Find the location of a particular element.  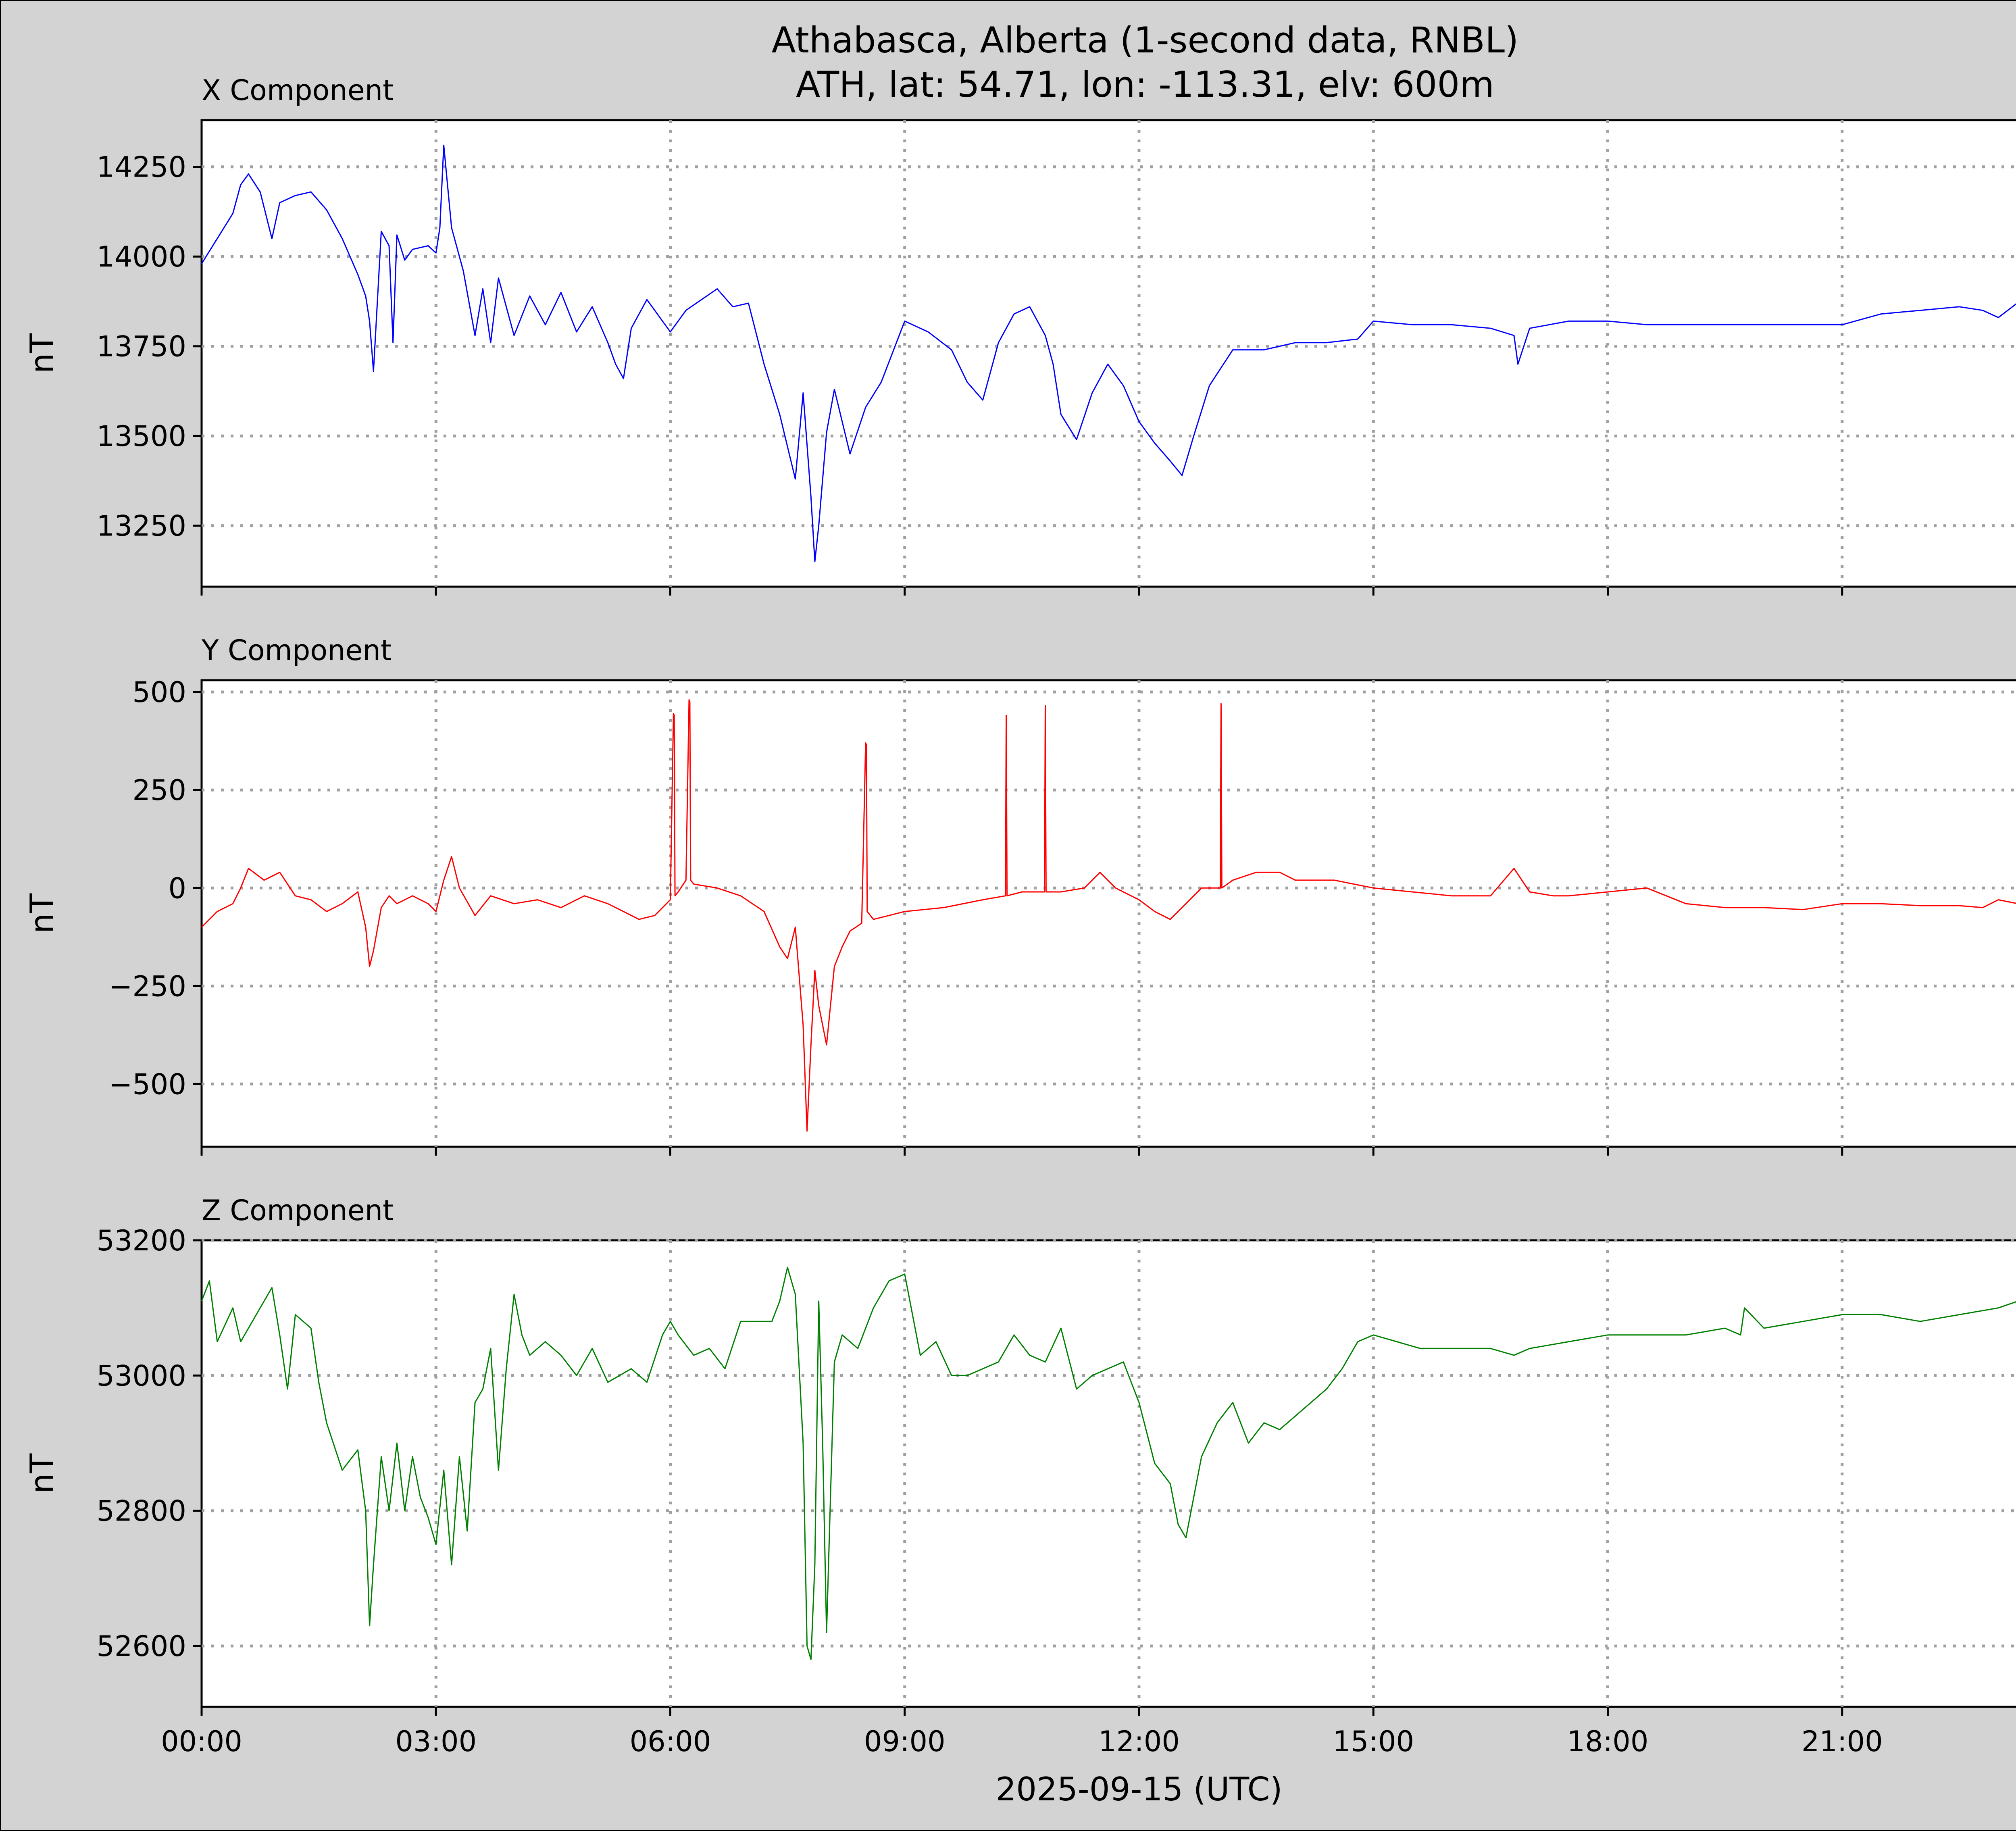

x-tick-label: 00:00 is located at coordinates (201, 1741).